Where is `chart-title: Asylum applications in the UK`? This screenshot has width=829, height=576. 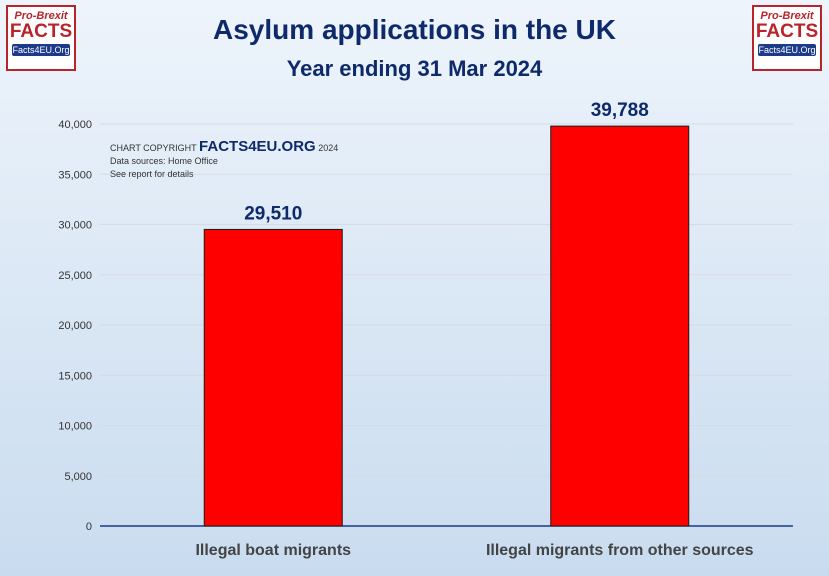
chart-title: Asylum applications in the UK is located at coordinates (414, 29).